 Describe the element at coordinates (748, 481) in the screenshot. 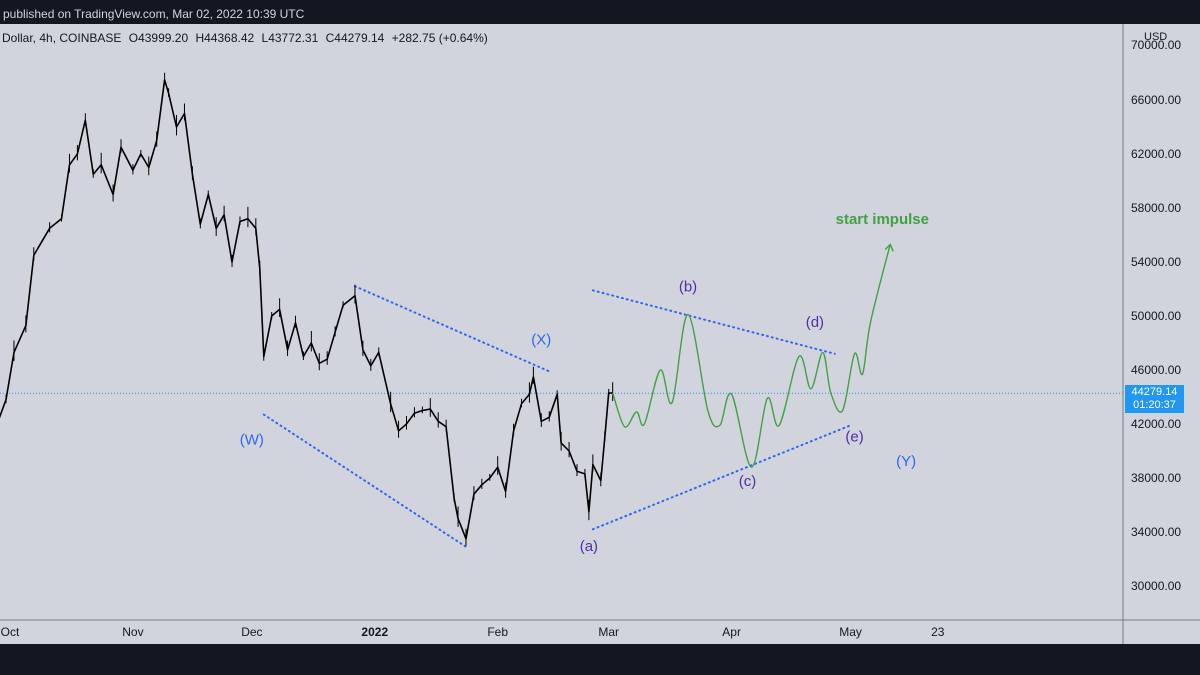

I see `wave-label: (c)` at that location.